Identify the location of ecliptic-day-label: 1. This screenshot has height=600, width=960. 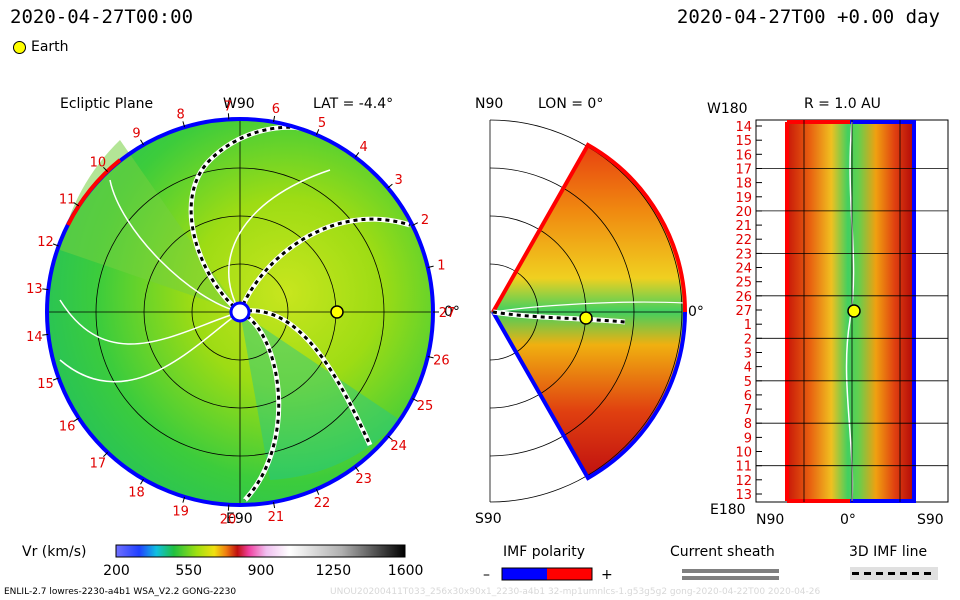
(441, 265).